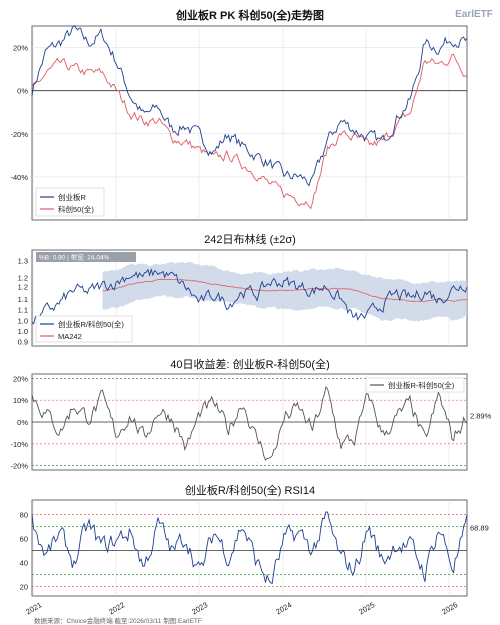  I want to click on y-tick-label: 0.9, so click(23, 342).